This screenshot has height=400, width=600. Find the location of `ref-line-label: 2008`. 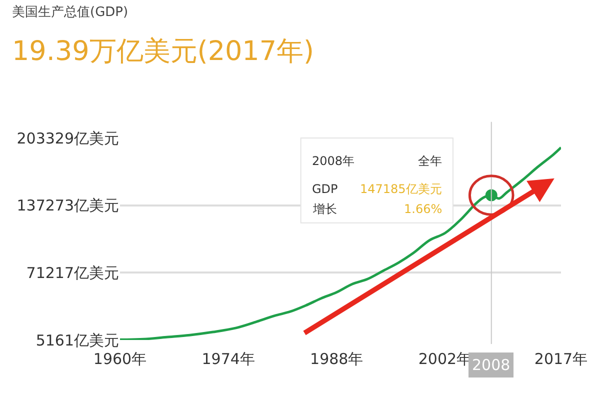

ref-line-label: 2008 is located at coordinates (491, 365).